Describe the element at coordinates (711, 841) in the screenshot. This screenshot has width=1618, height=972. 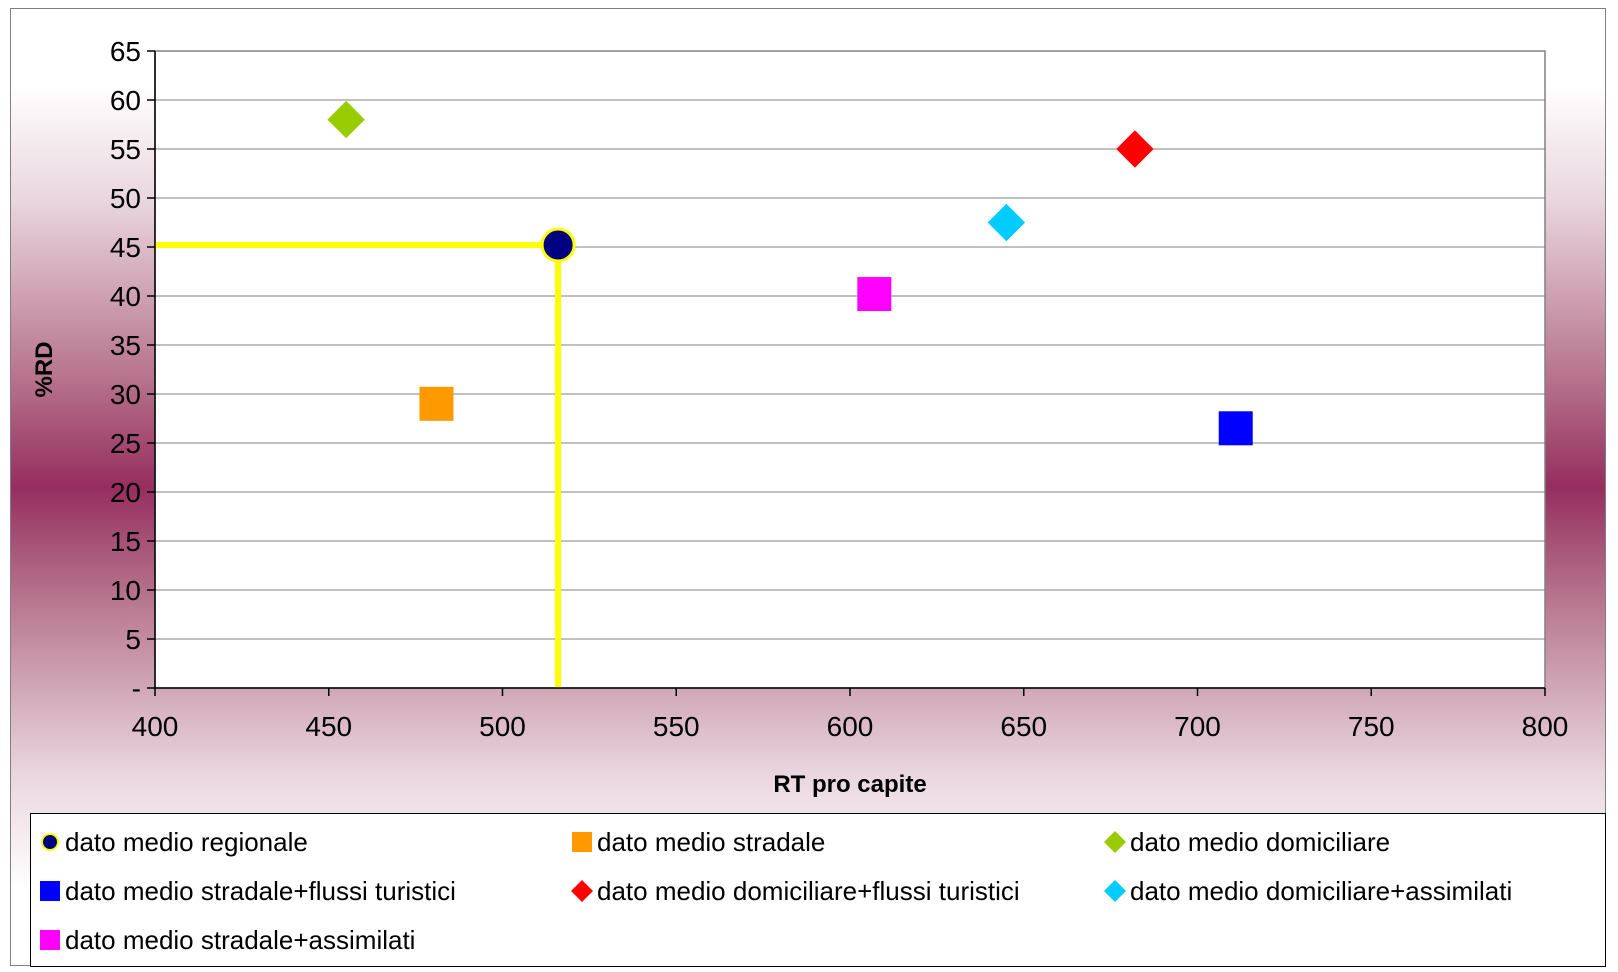
I see `legend-label: dato medio stradale` at that location.